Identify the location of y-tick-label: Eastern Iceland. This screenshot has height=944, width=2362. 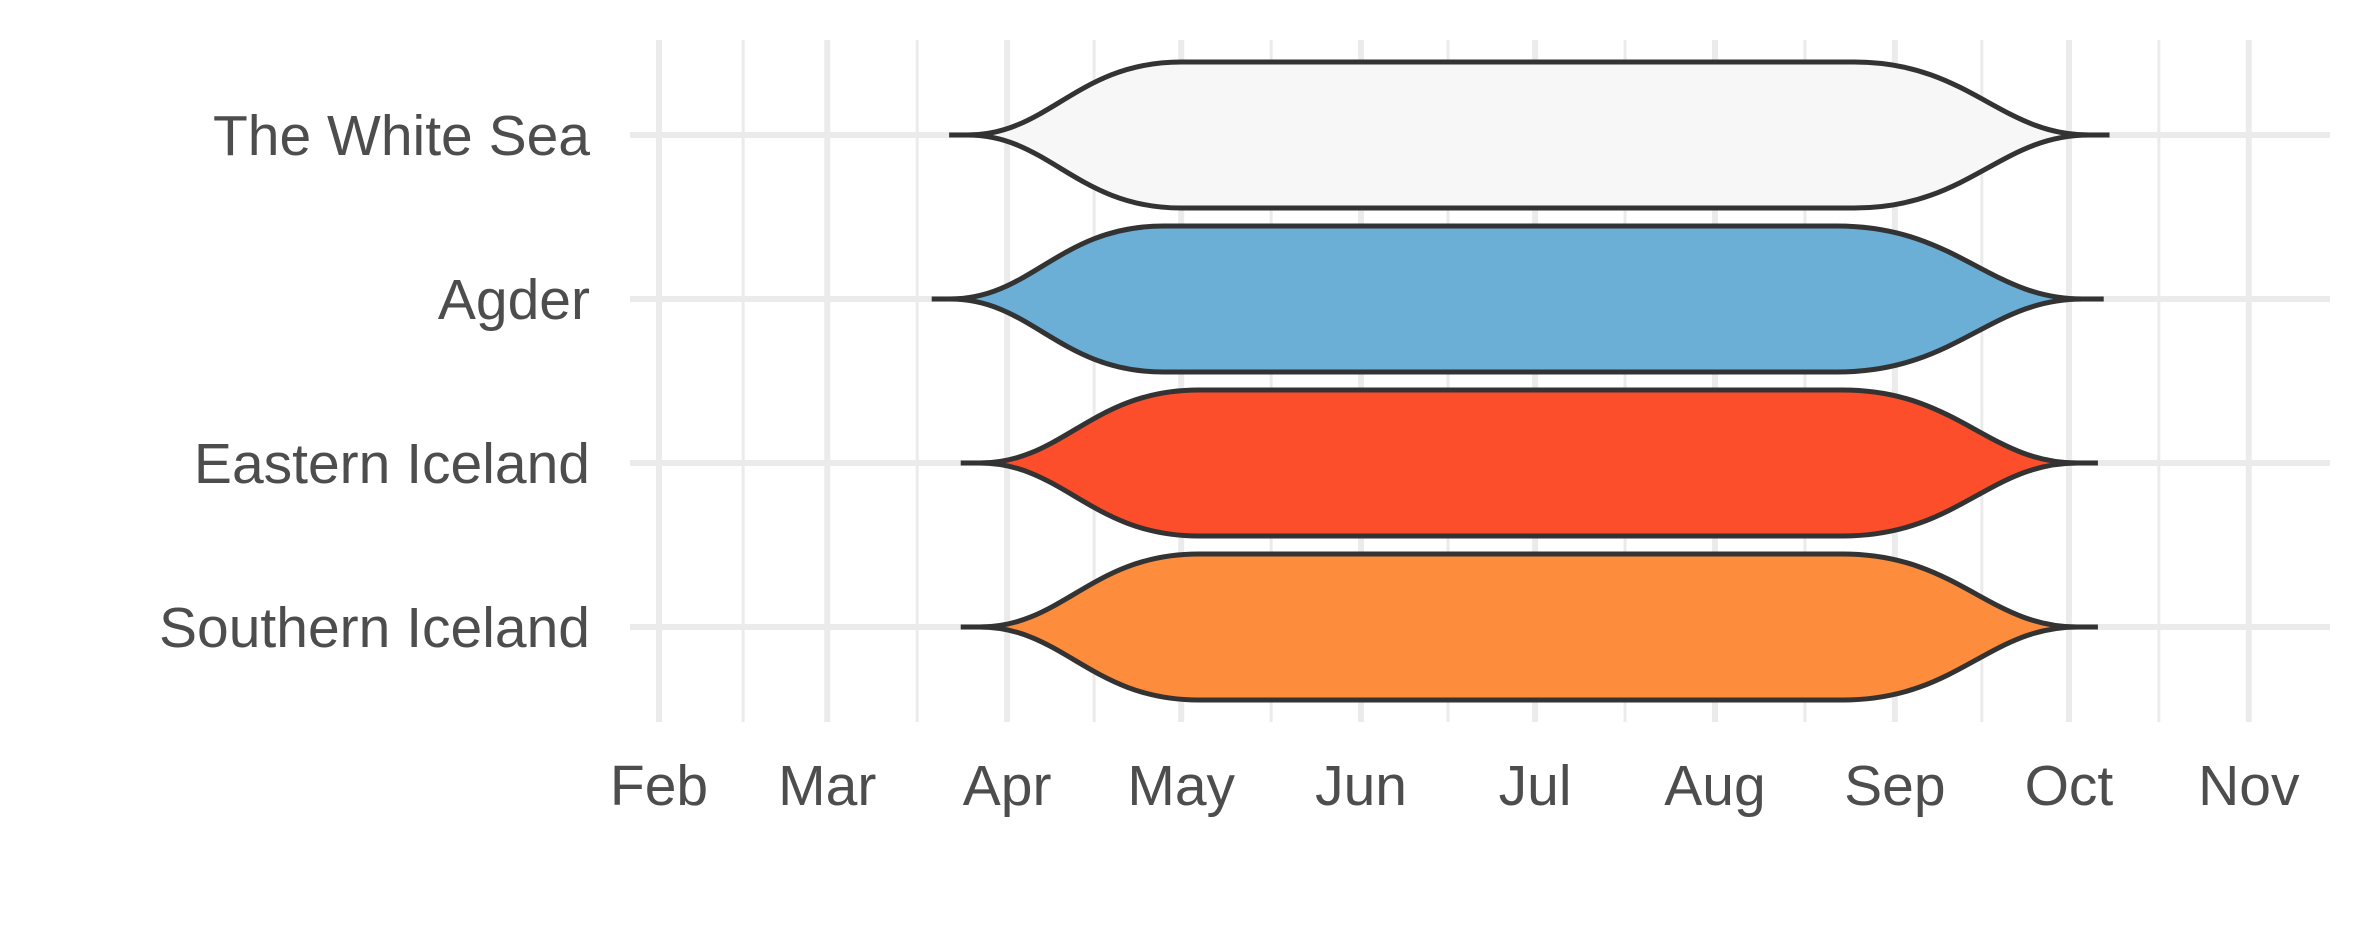
(392, 464).